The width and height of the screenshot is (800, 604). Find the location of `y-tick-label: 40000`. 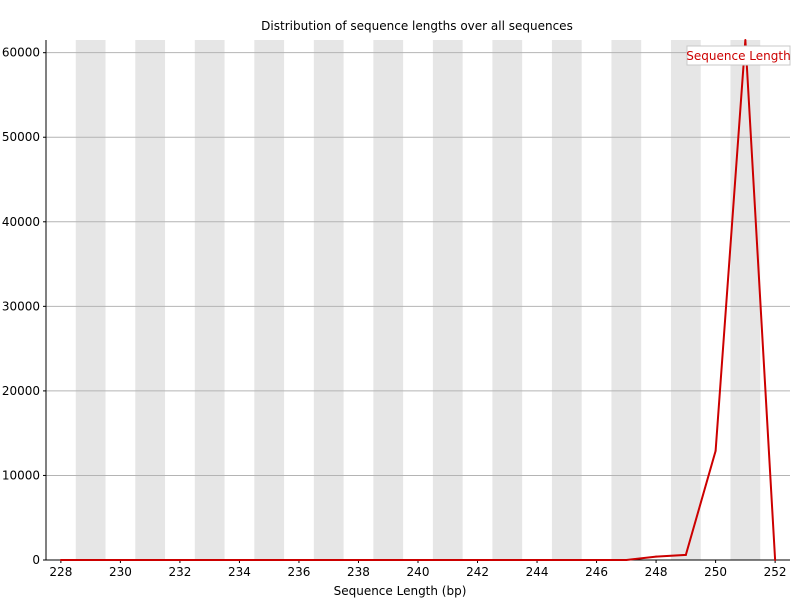

y-tick-label: 40000 is located at coordinates (21, 222).